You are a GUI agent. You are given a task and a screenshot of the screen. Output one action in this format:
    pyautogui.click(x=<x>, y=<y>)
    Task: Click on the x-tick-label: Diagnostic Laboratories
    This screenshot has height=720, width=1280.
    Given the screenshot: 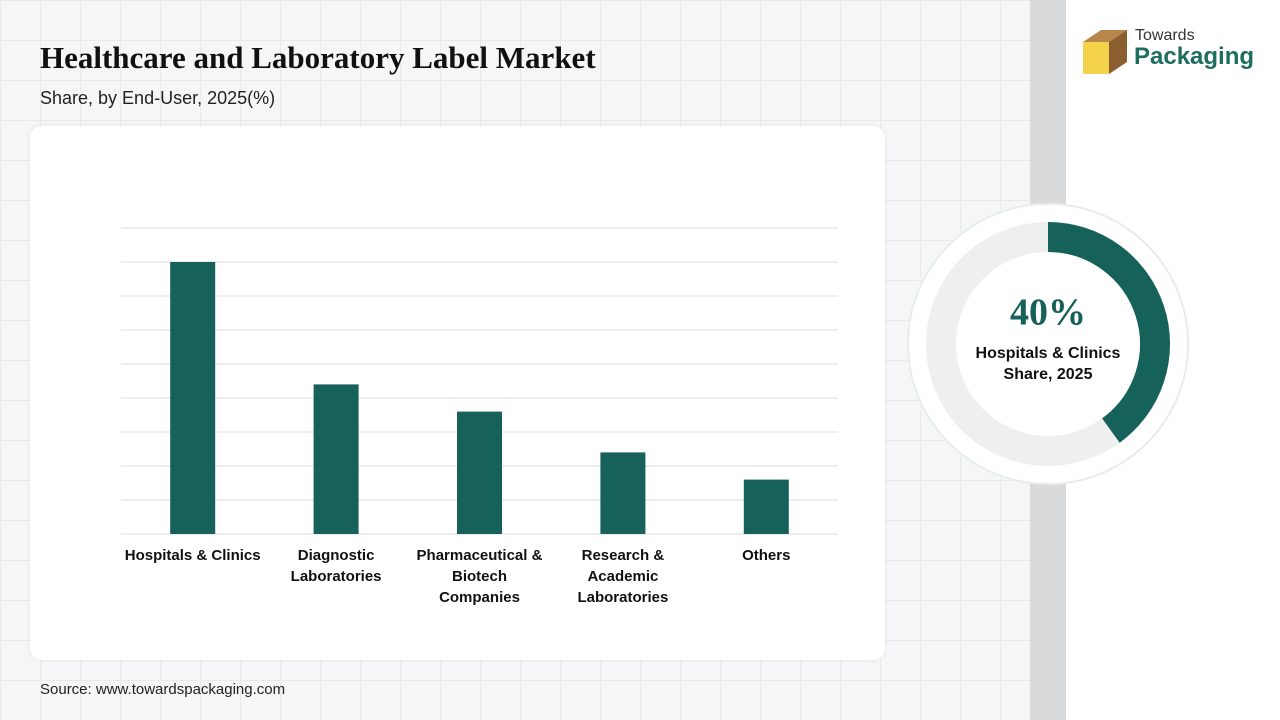 What is the action you would take?
    pyautogui.click(x=336, y=566)
    